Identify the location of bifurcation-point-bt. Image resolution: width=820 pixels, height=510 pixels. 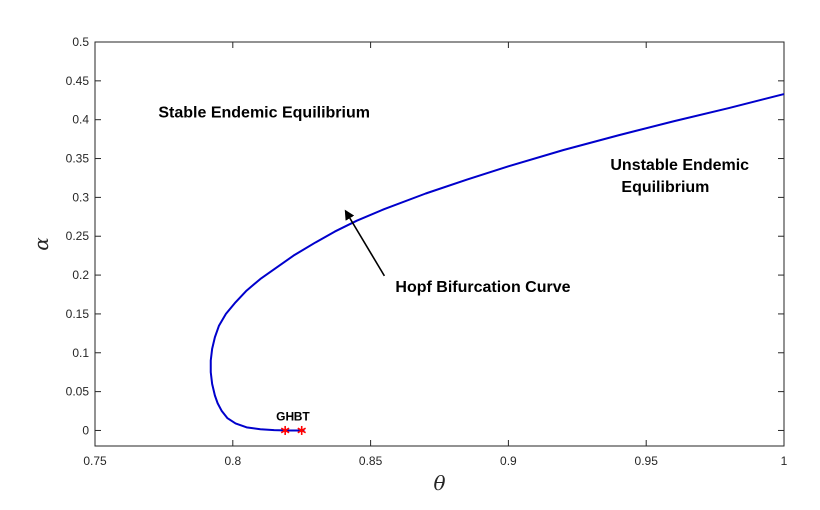
(302, 430).